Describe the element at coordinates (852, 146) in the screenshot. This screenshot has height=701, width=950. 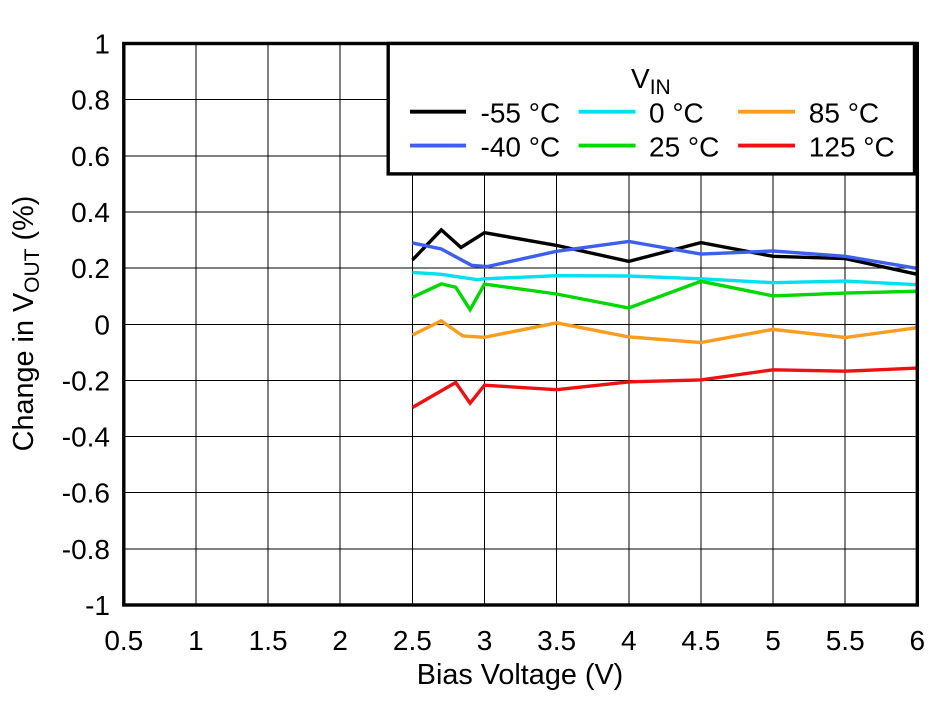
I see `svg-text: 125 °C` at that location.